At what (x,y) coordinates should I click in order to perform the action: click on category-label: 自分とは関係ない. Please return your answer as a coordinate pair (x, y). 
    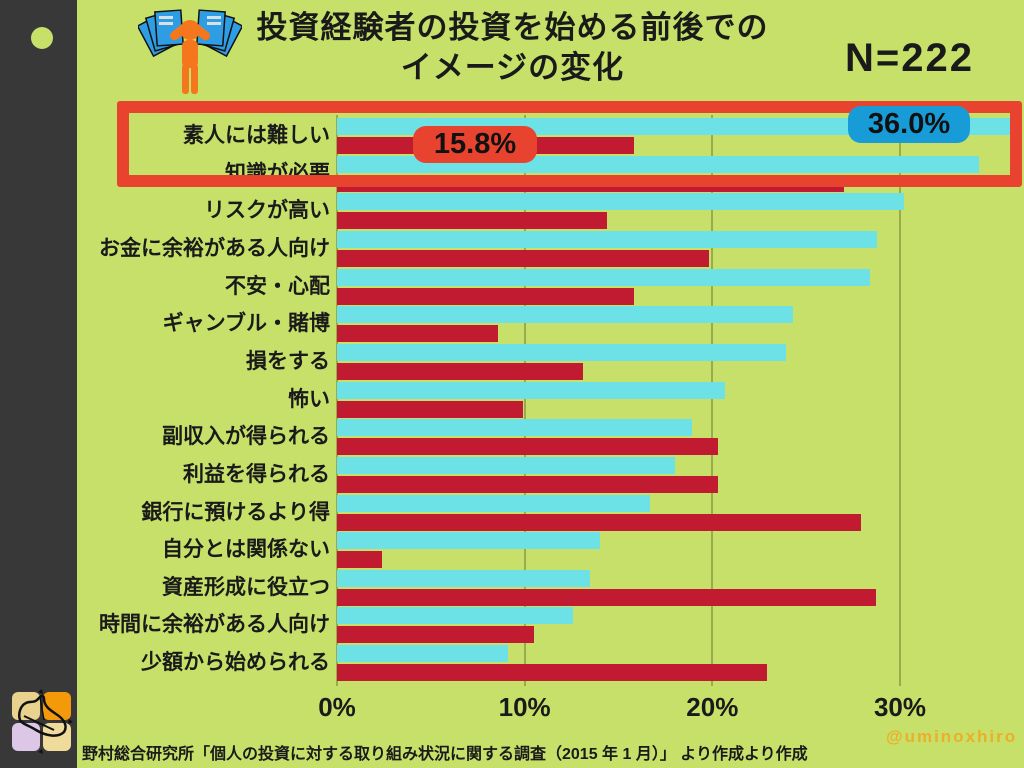
    Looking at the image, I should click on (246, 550).